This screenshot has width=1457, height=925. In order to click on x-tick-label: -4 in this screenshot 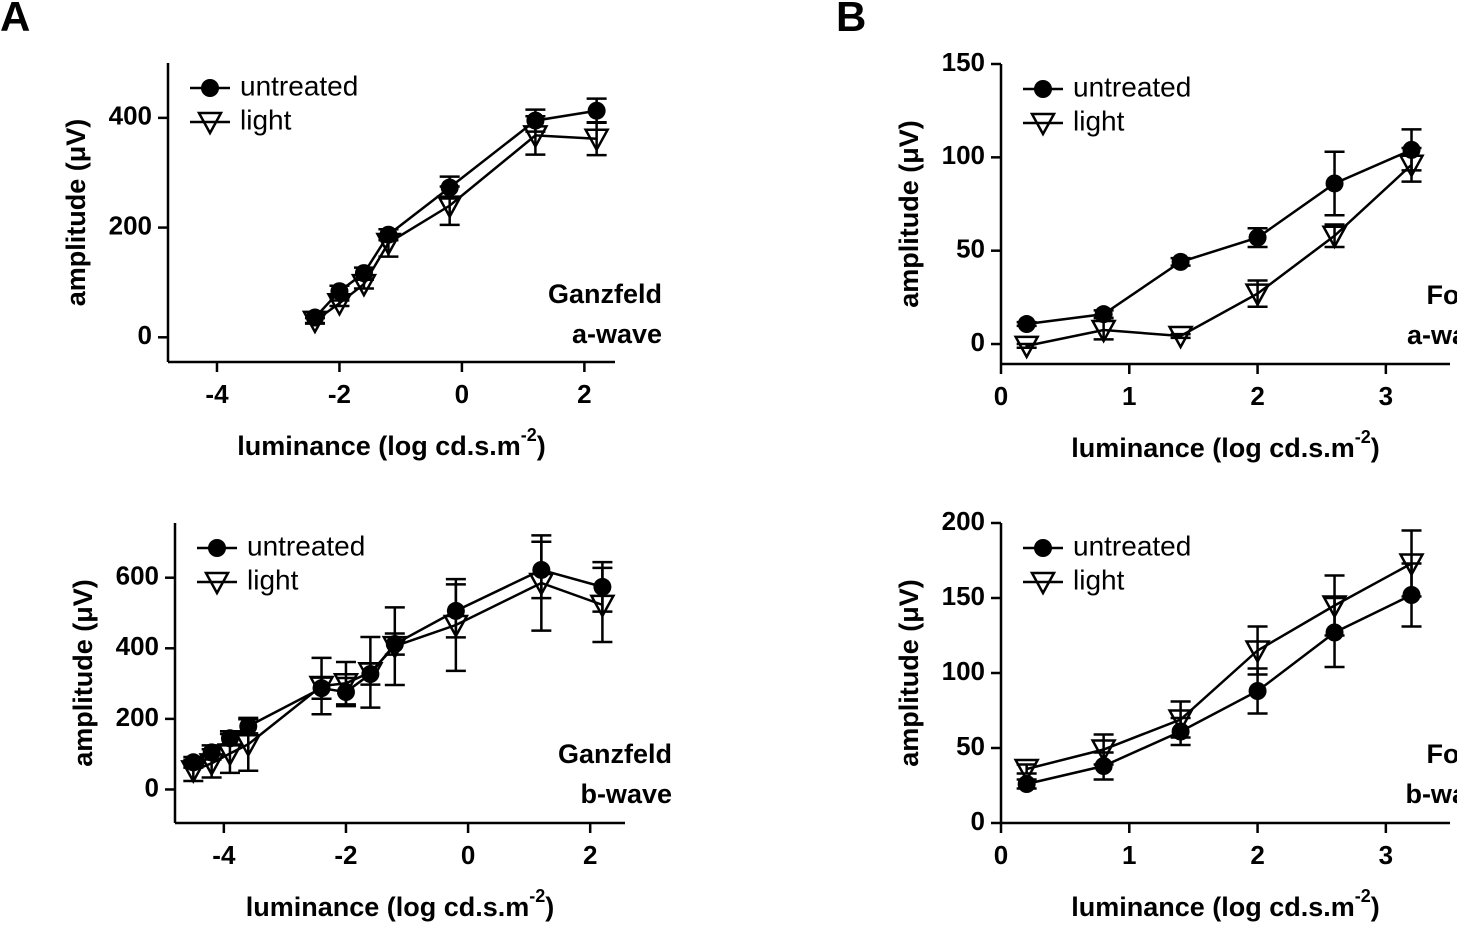, I will do `click(224, 855)`.